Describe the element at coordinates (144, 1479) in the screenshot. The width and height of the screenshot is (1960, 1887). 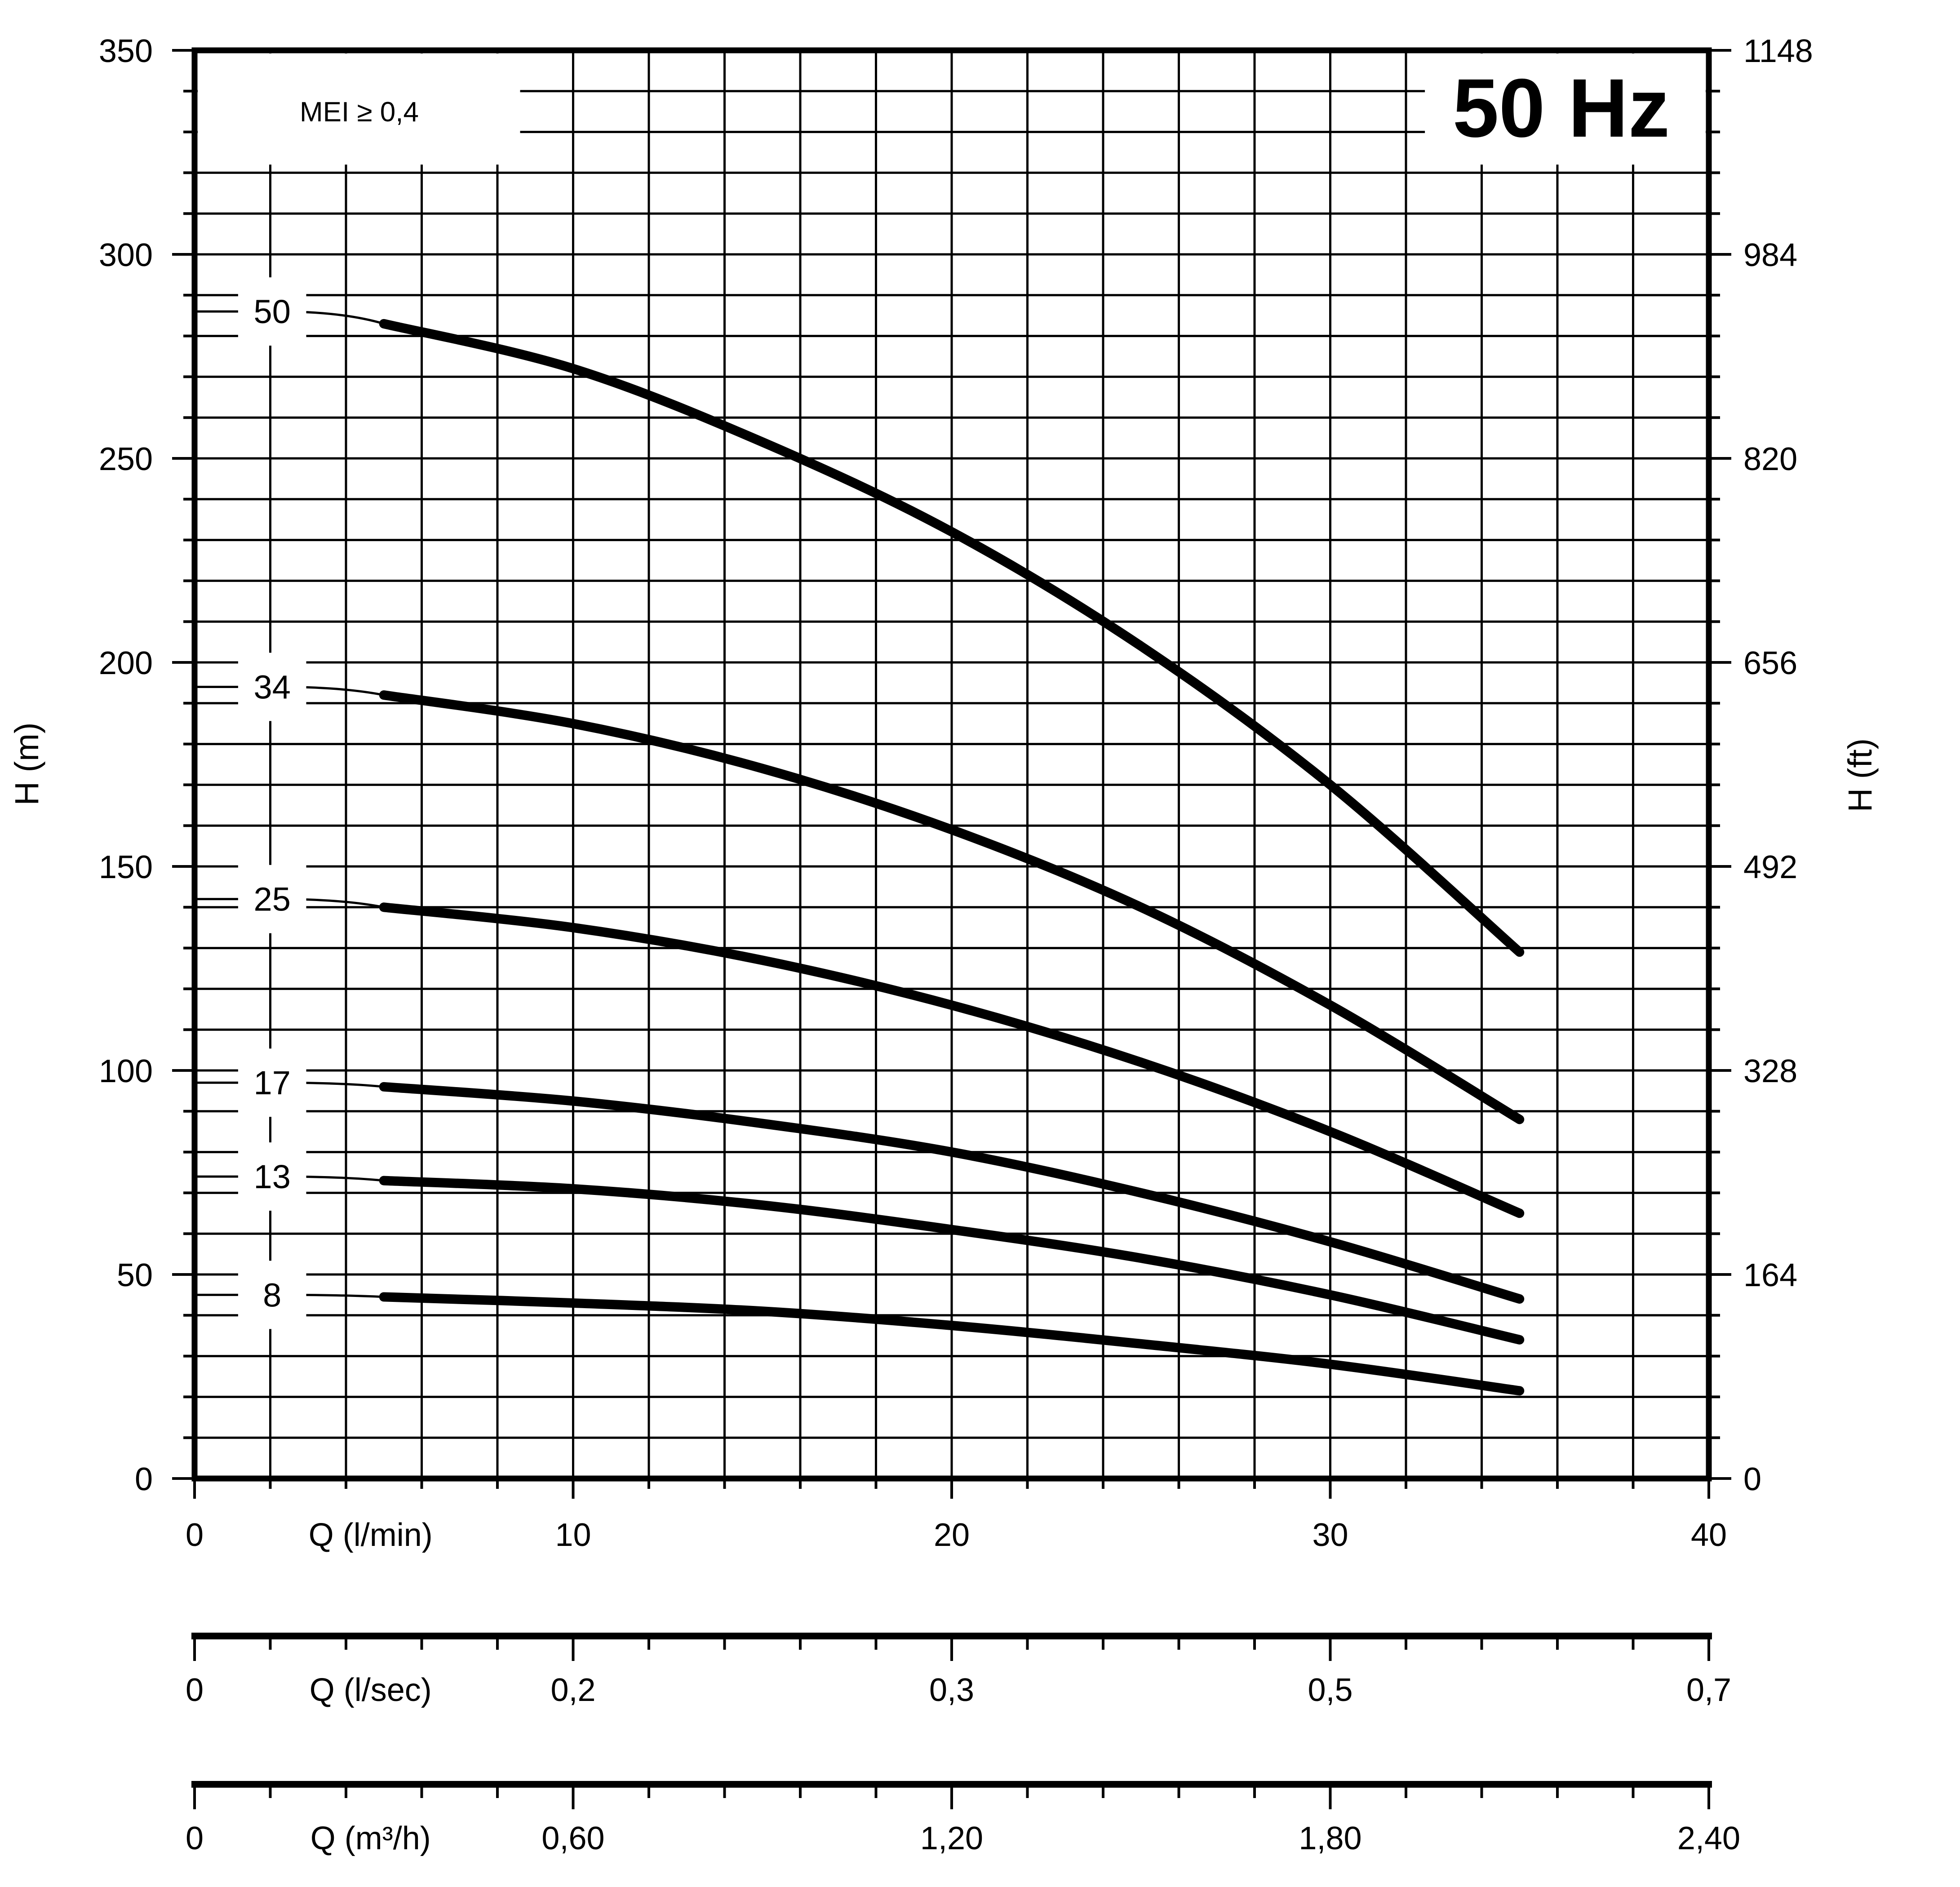
I see `left-axis-tick-label: 0` at that location.